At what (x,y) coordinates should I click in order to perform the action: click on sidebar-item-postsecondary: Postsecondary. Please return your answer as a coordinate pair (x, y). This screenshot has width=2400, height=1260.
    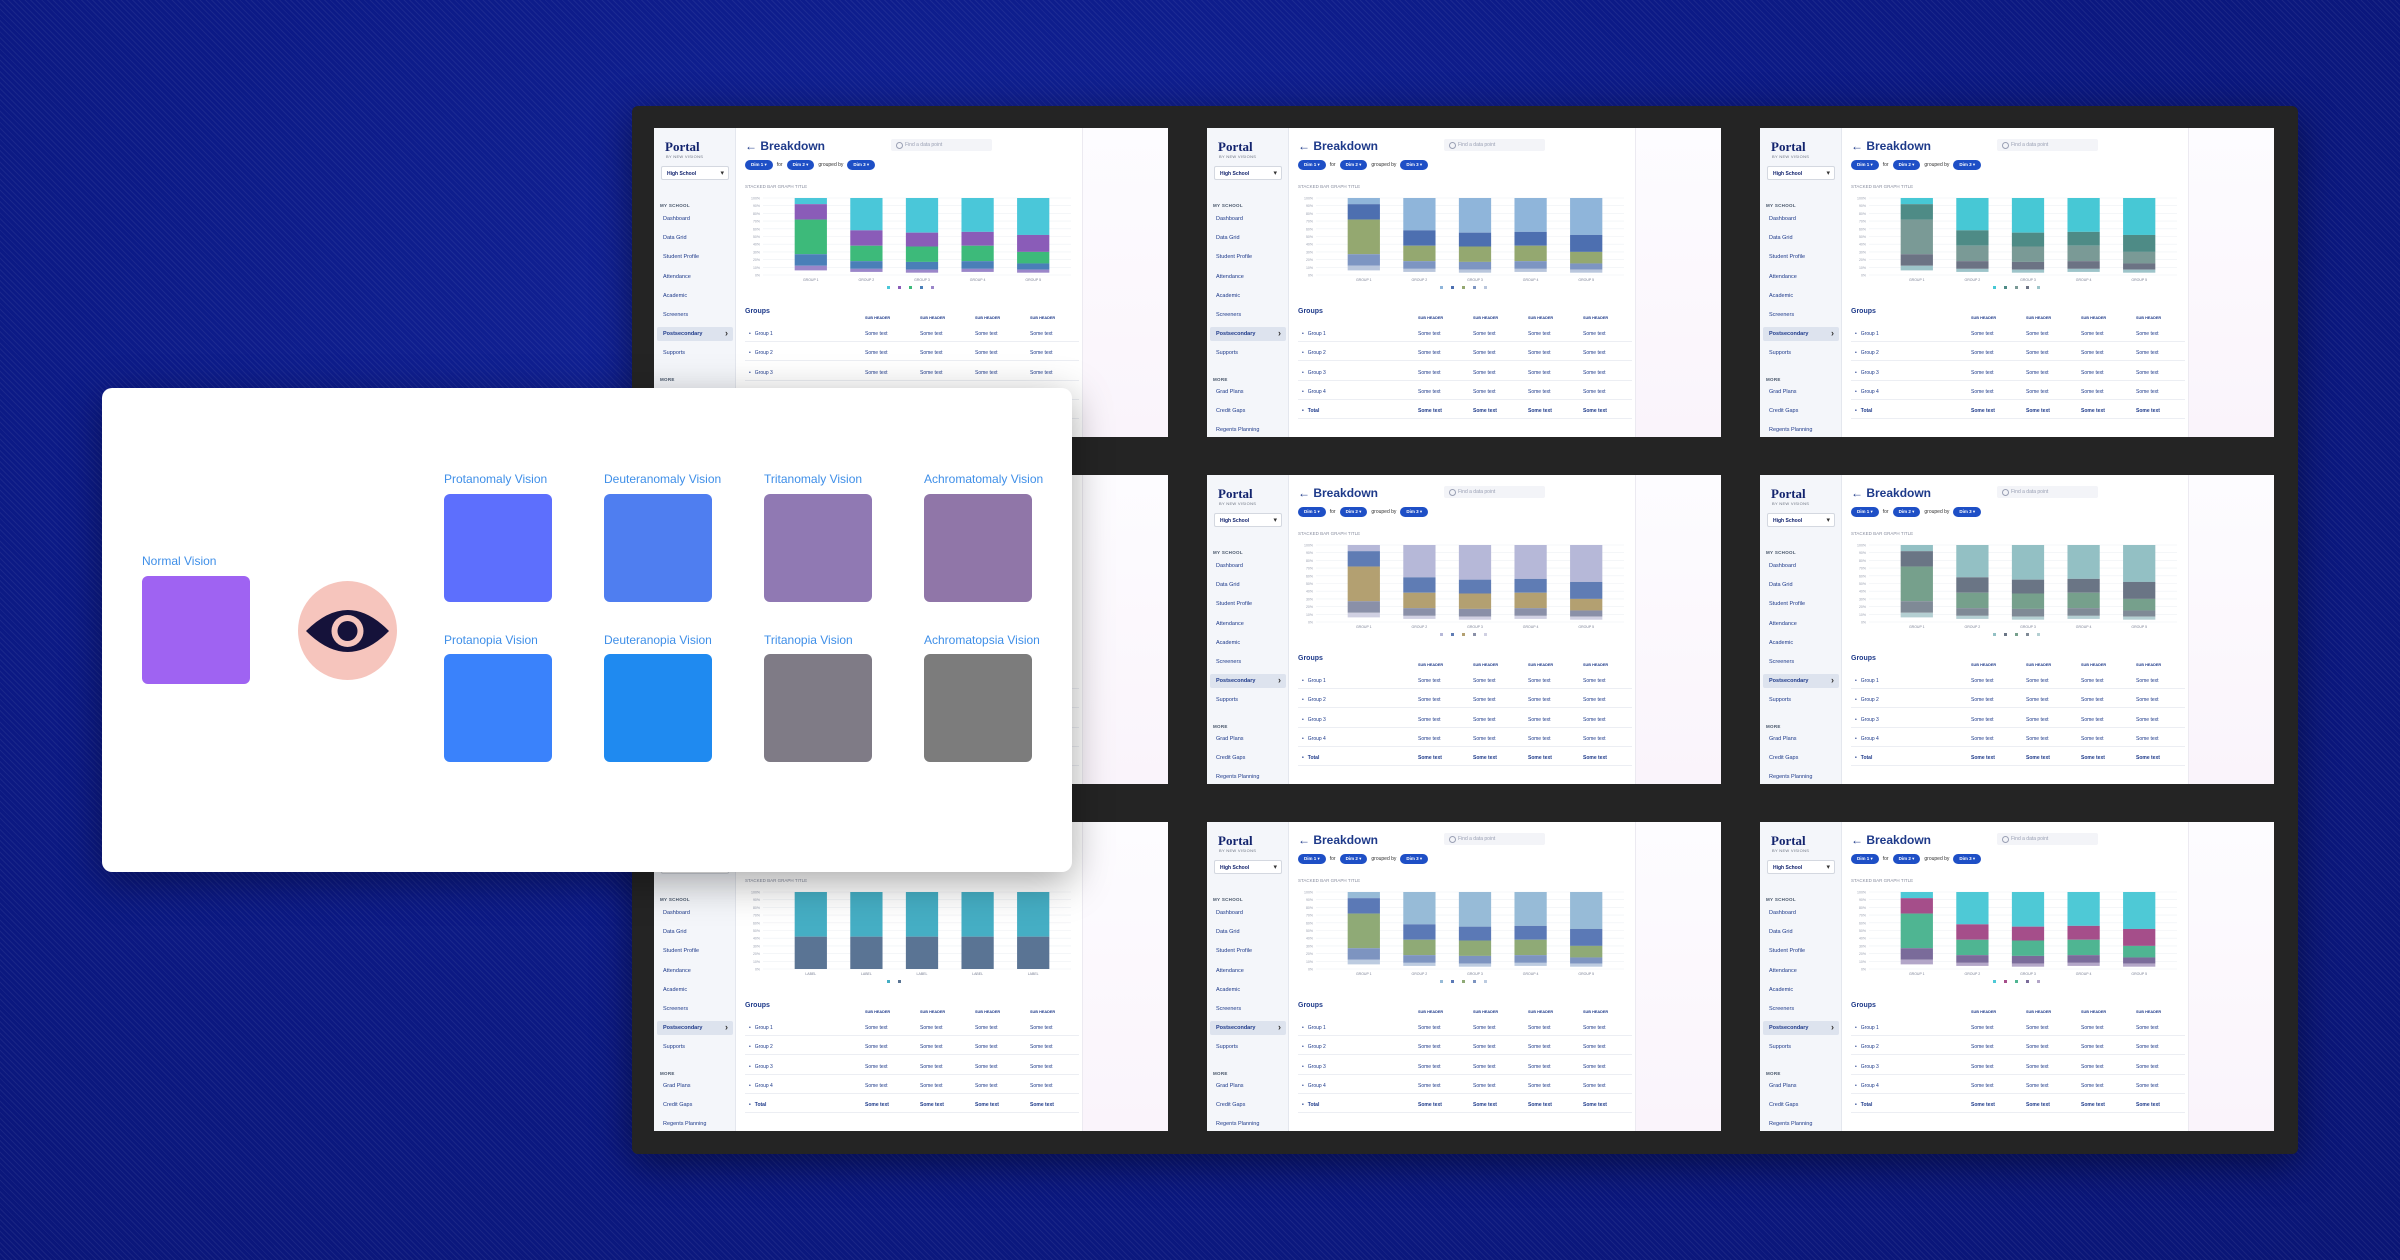
    Looking at the image, I should click on (695, 334).